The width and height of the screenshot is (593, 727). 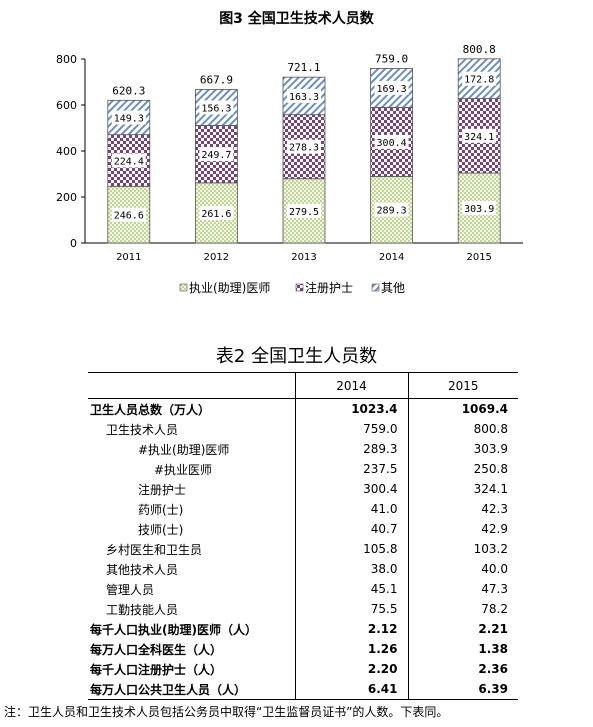 What do you see at coordinates (490, 449) in the screenshot?
I see `row-value-2015: 303.9` at bounding box center [490, 449].